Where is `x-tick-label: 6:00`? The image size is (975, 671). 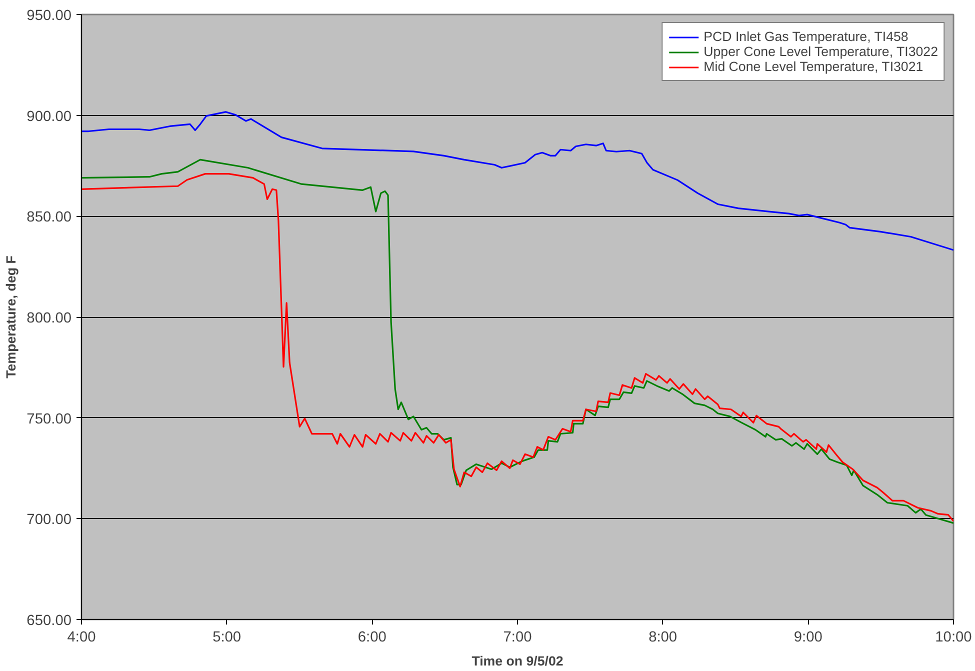 x-tick-label: 6:00 is located at coordinates (372, 638).